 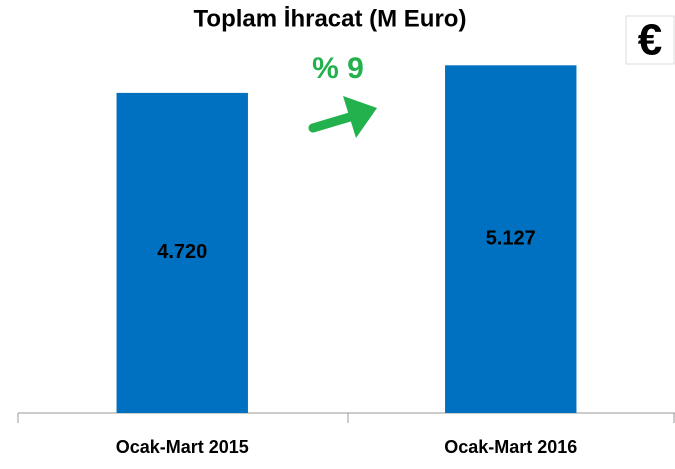 I want to click on x-tick-label: Ocak-Mart 2016, so click(x=510, y=447).